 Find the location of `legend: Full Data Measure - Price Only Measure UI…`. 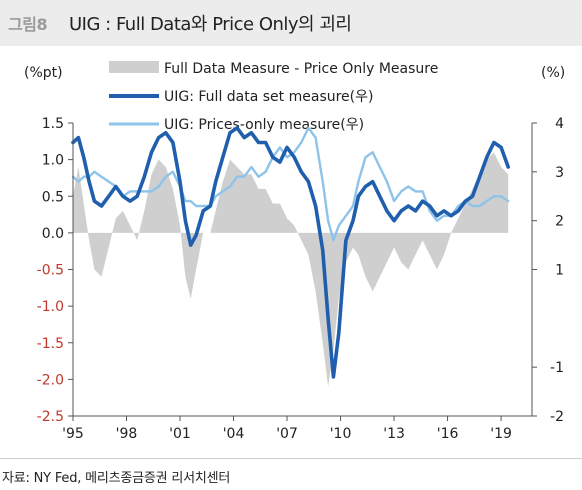

legend: Full Data Measure - Price Only Measure UI… is located at coordinates (273, 97).